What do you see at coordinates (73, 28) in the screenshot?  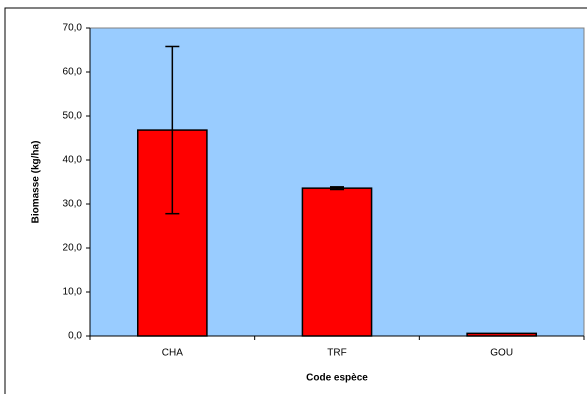 I see `y-tick-label: 70,0` at bounding box center [73, 28].